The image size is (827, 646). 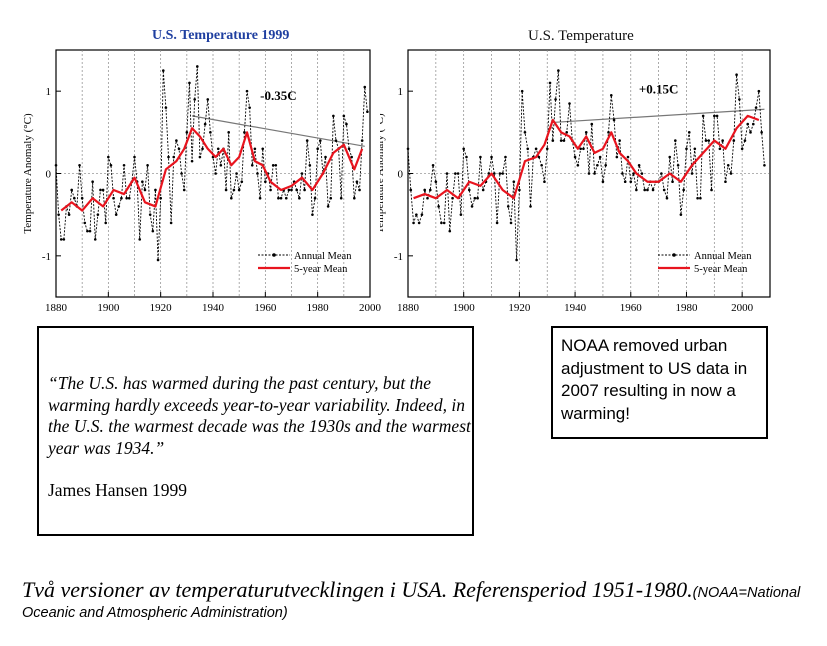 What do you see at coordinates (723, 256) in the screenshot?
I see `right-legend-annual-label: Annual Mean` at bounding box center [723, 256].